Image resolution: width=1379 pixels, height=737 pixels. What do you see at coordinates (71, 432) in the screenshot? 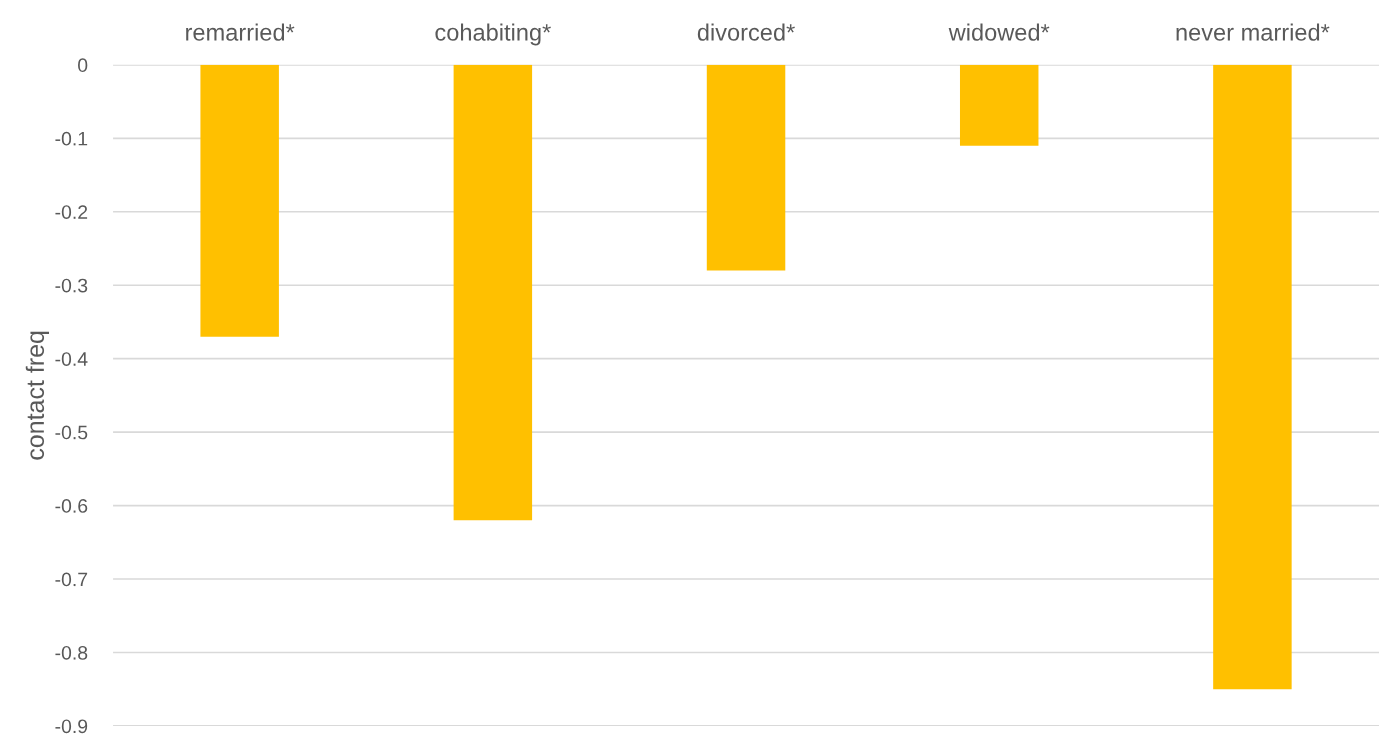
I see `y-tick-label: -0.5` at bounding box center [71, 432].